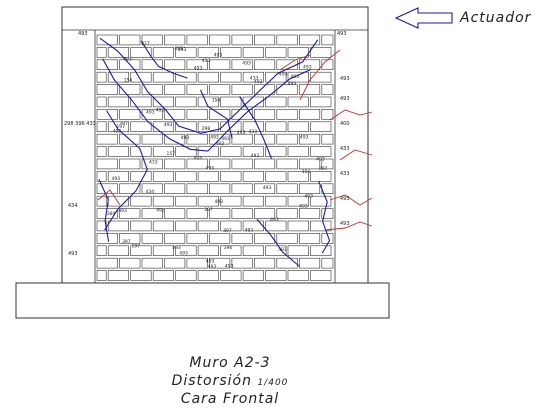  I want to click on side-label-left: 434, so click(73, 206).